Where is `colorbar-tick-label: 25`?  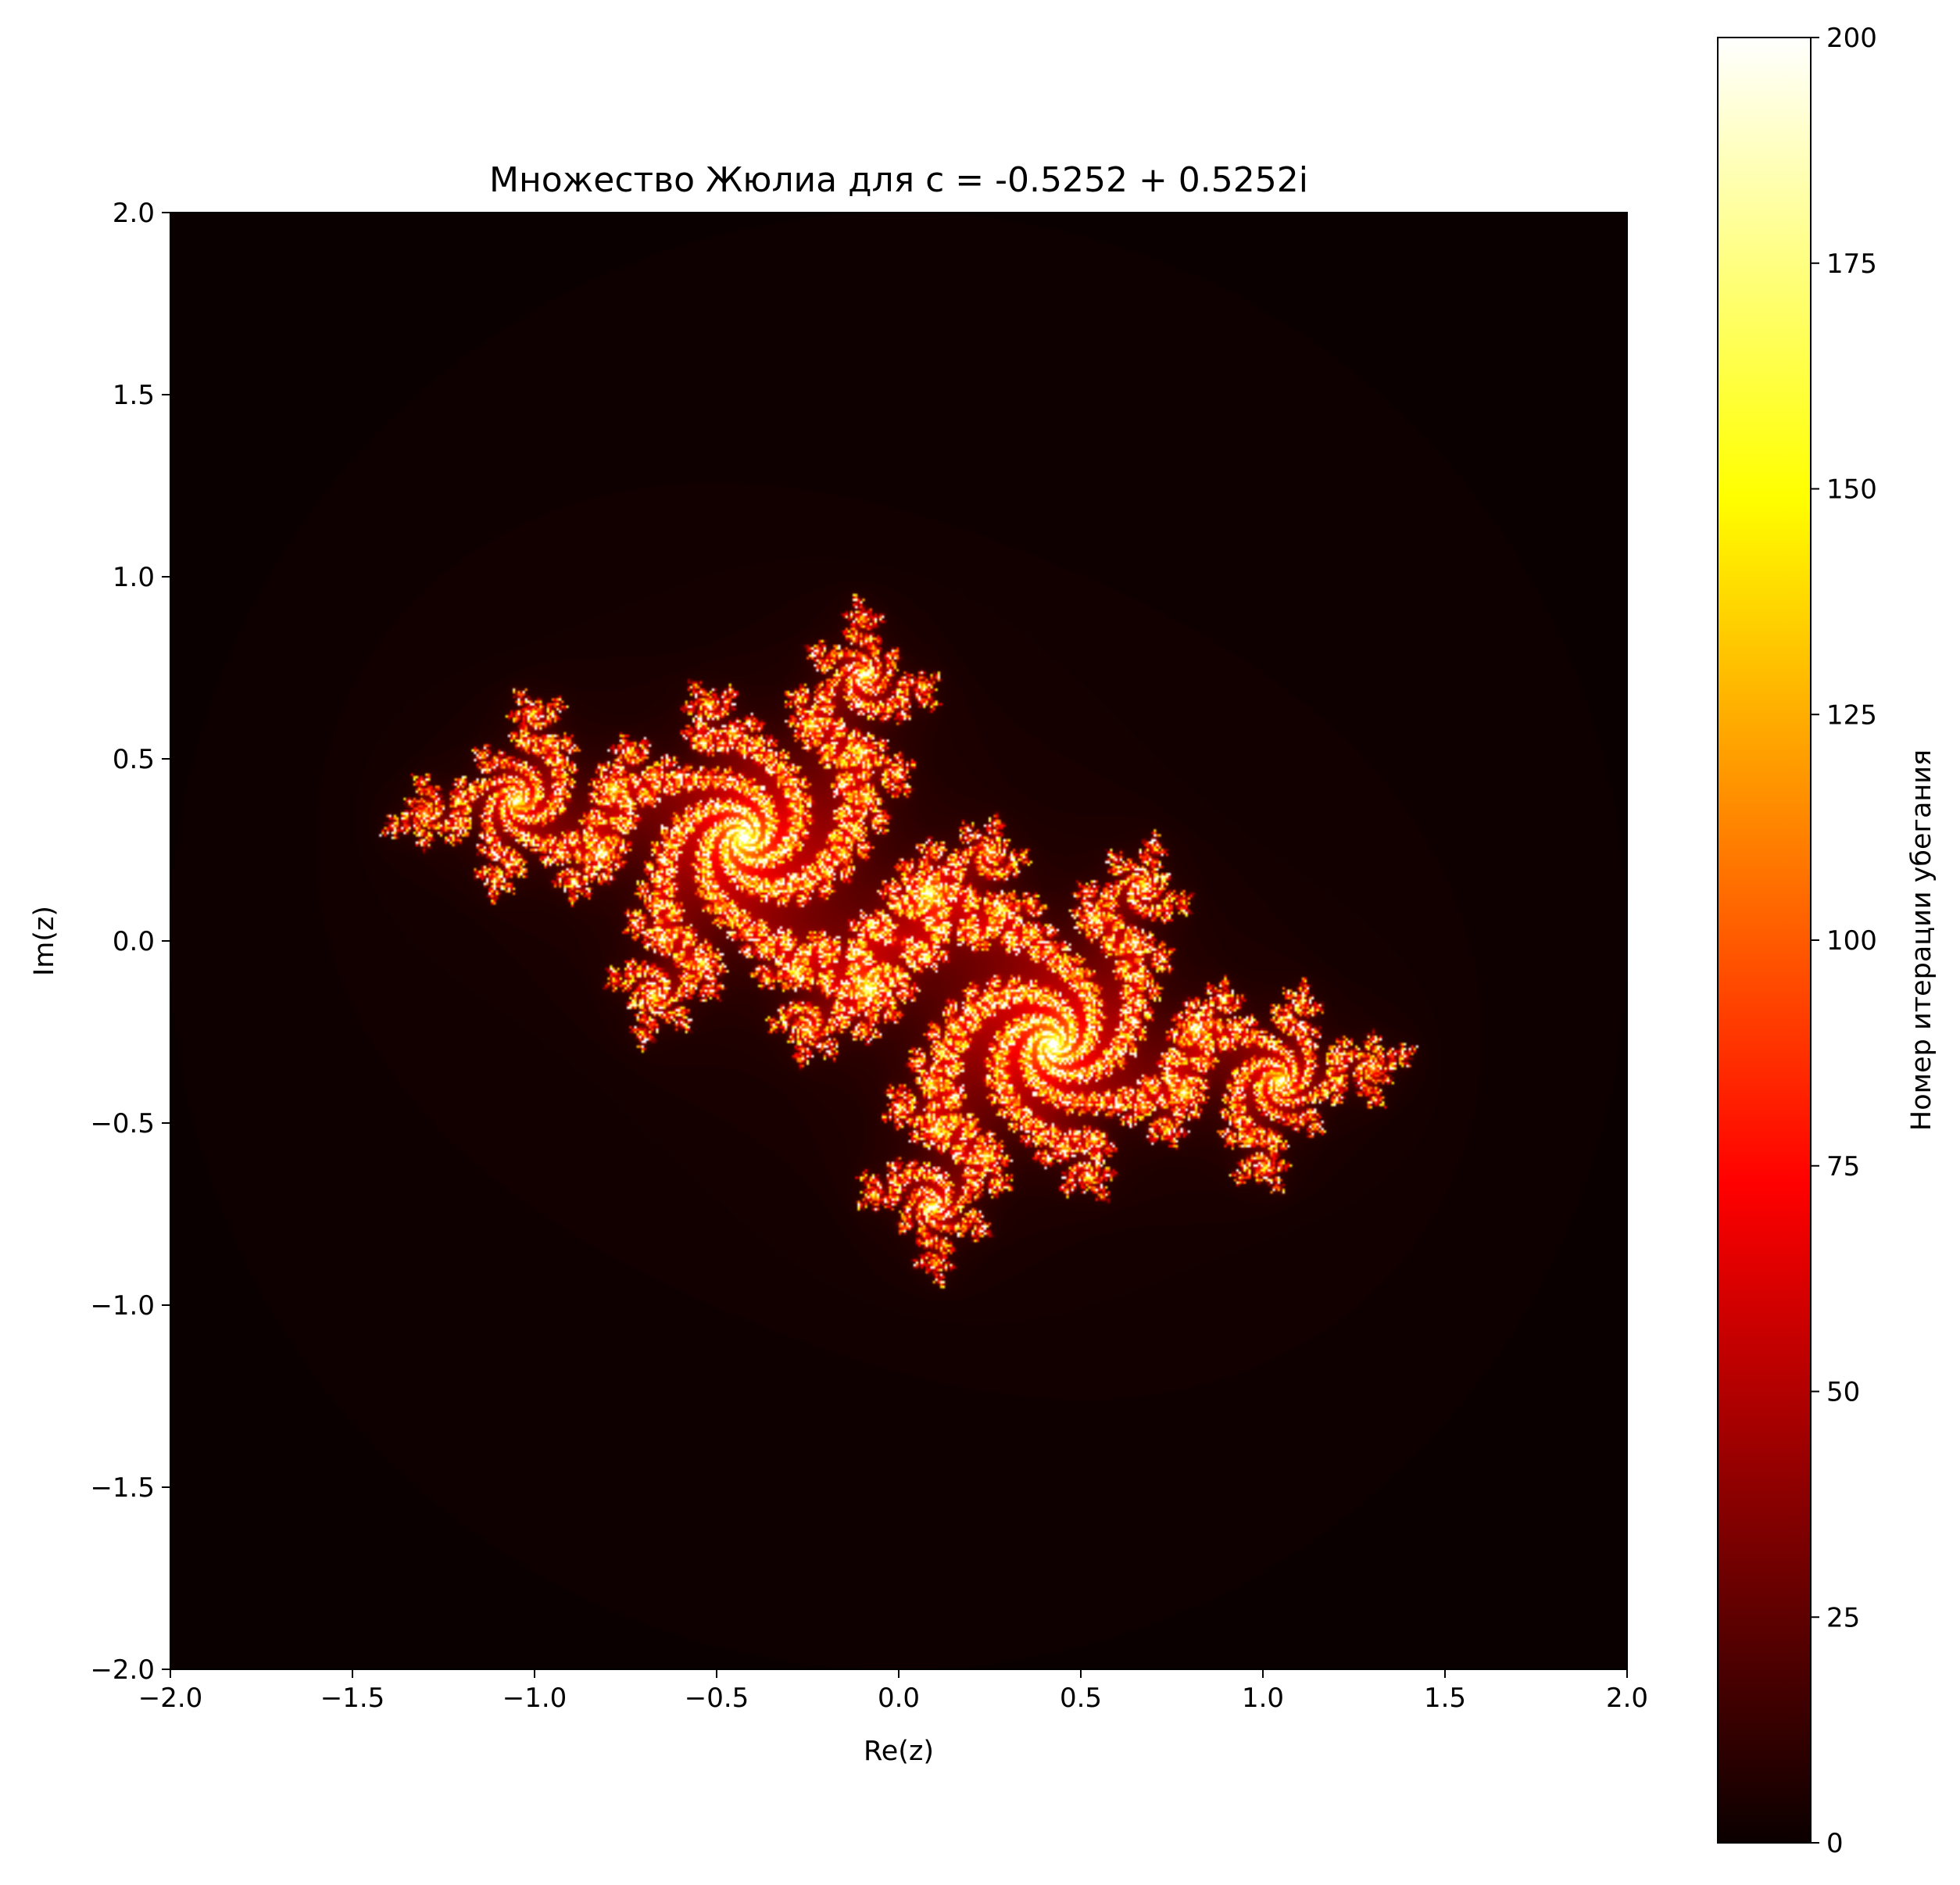
colorbar-tick-label: 25 is located at coordinates (1843, 1617).